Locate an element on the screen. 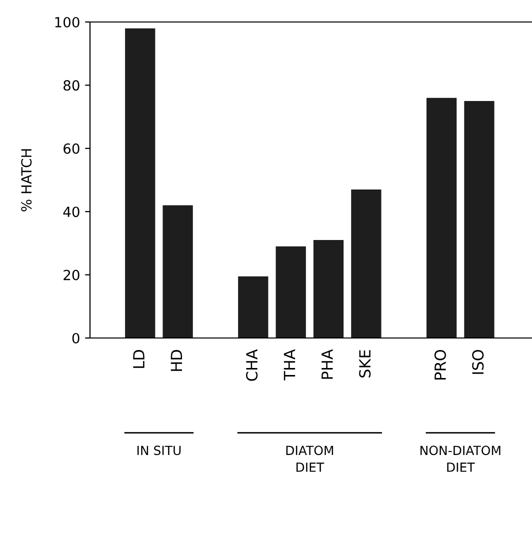 The image size is (532, 546). y-axis-title: % HATCH is located at coordinates (26, 180).